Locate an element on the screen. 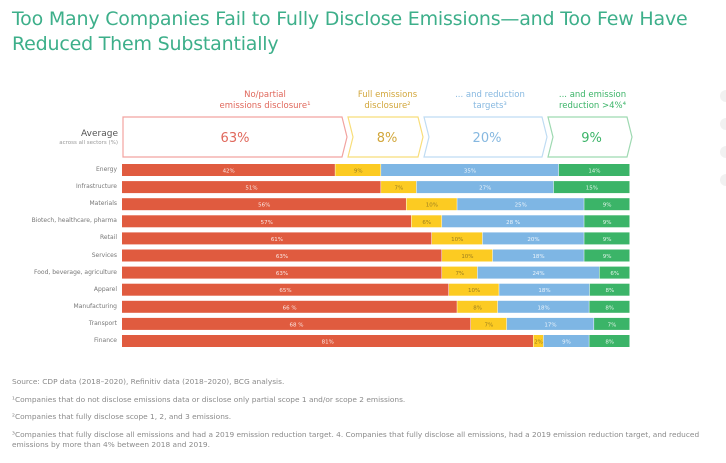 The width and height of the screenshot is (726, 463). bar-data-label: 56% is located at coordinates (264, 206).